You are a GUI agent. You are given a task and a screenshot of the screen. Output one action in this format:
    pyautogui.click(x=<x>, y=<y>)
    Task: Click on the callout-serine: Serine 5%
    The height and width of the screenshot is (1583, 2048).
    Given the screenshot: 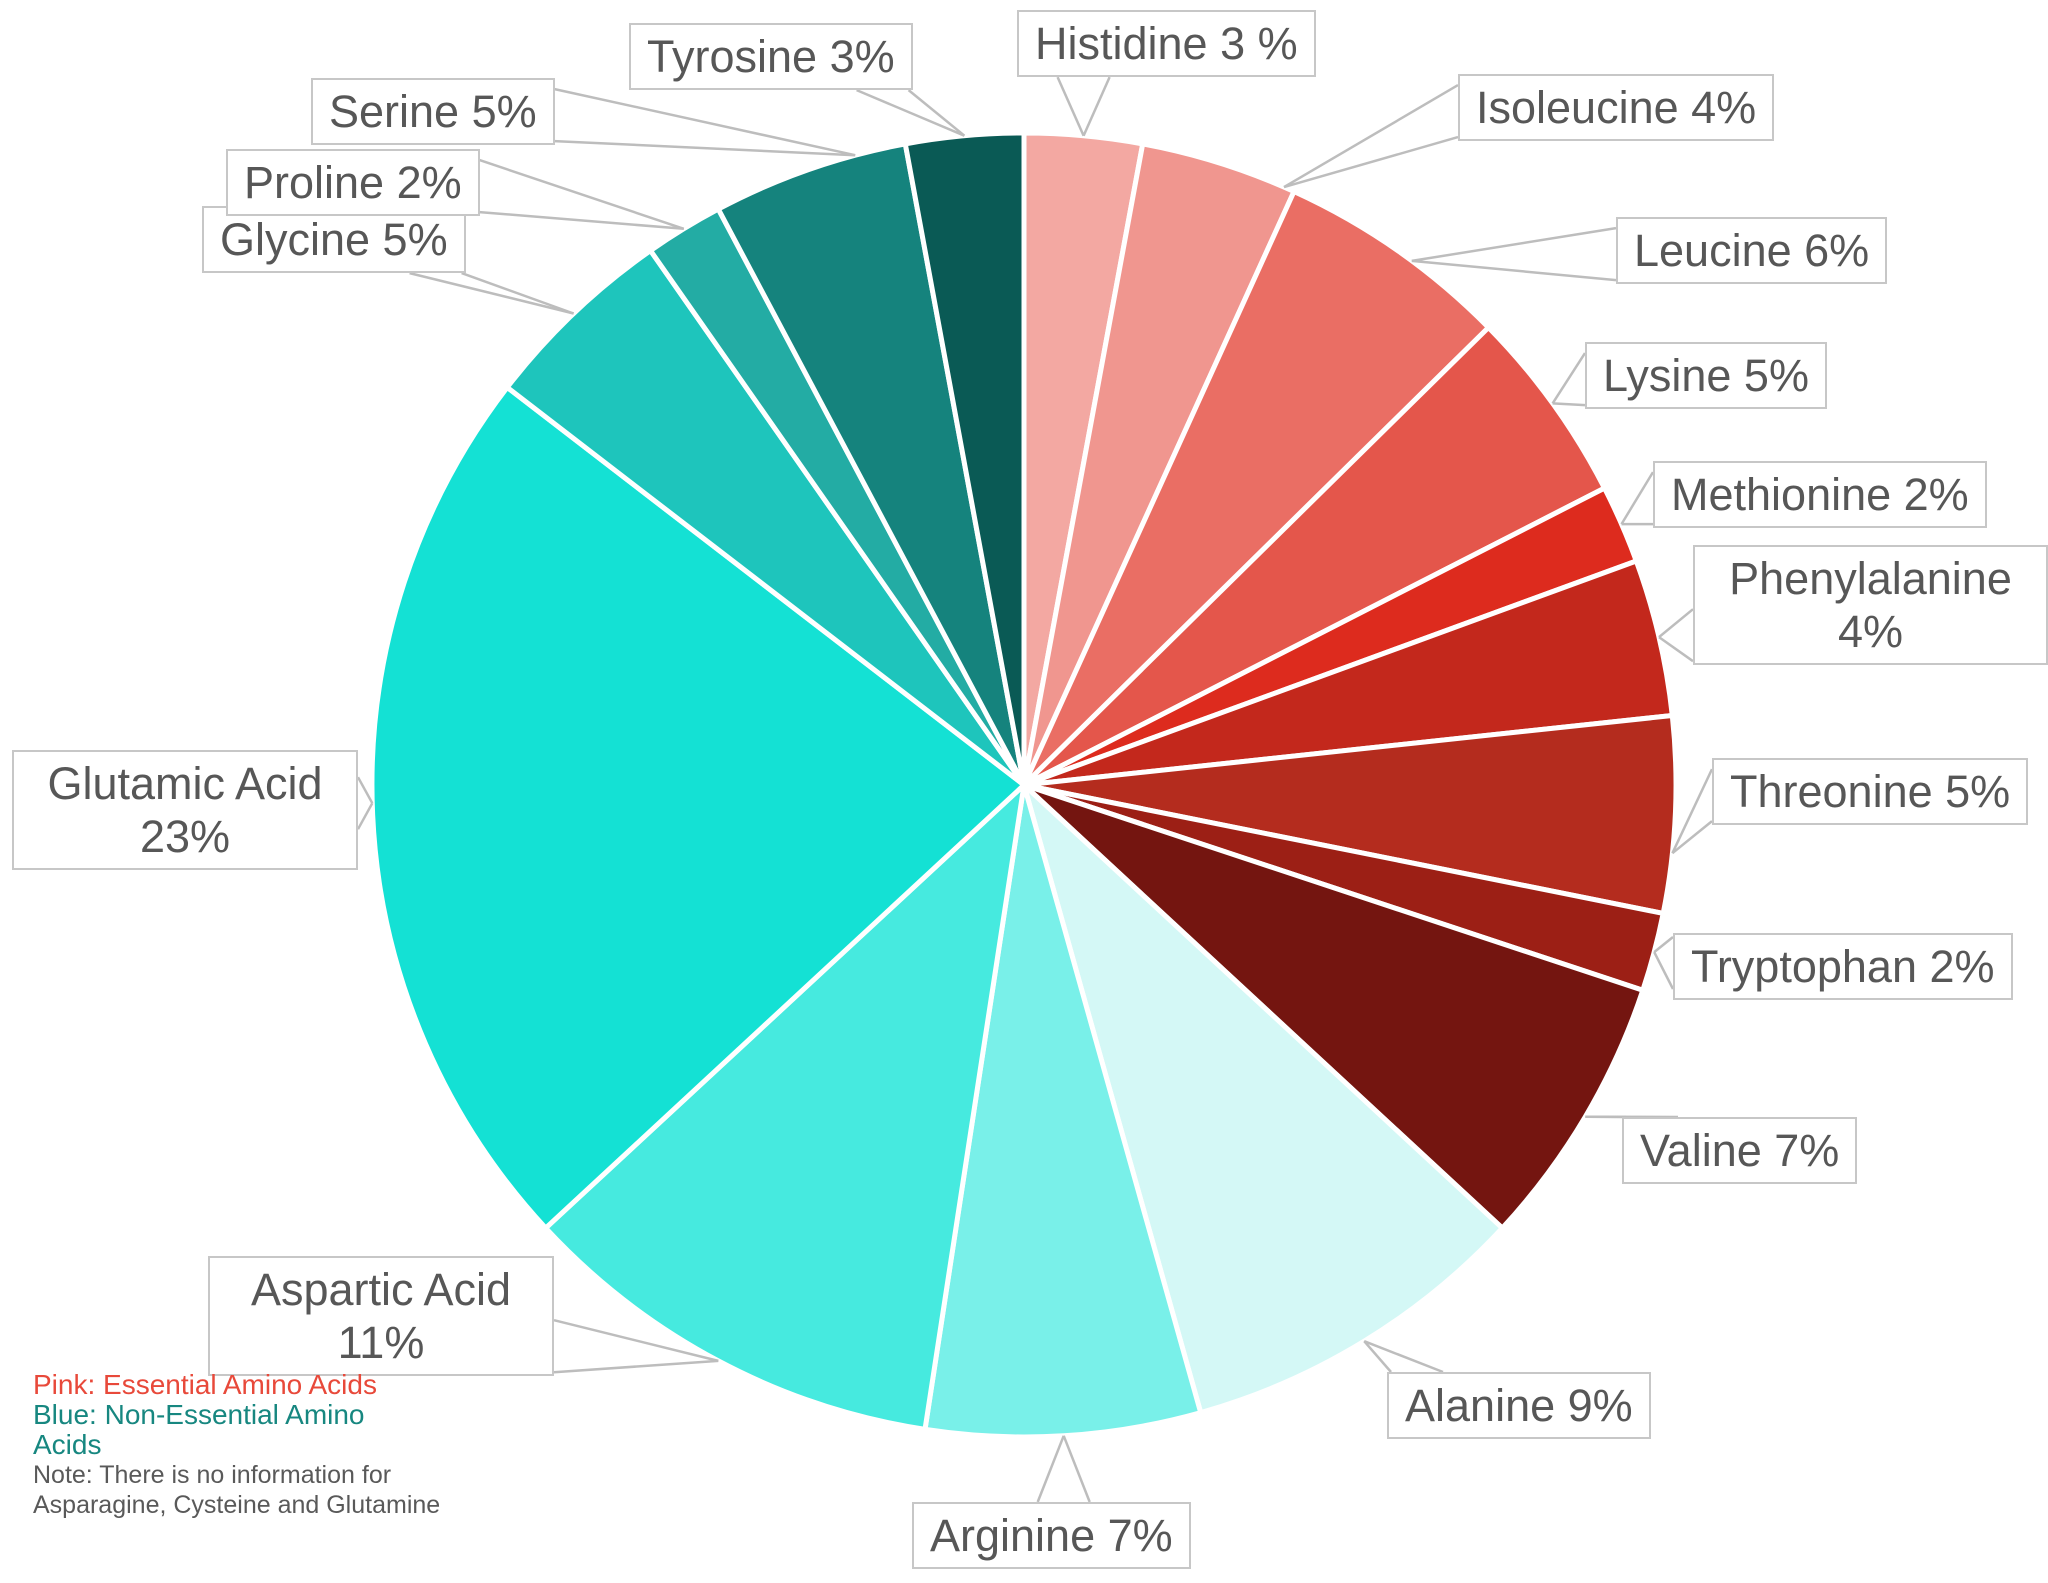 What is the action you would take?
    pyautogui.click(x=433, y=112)
    